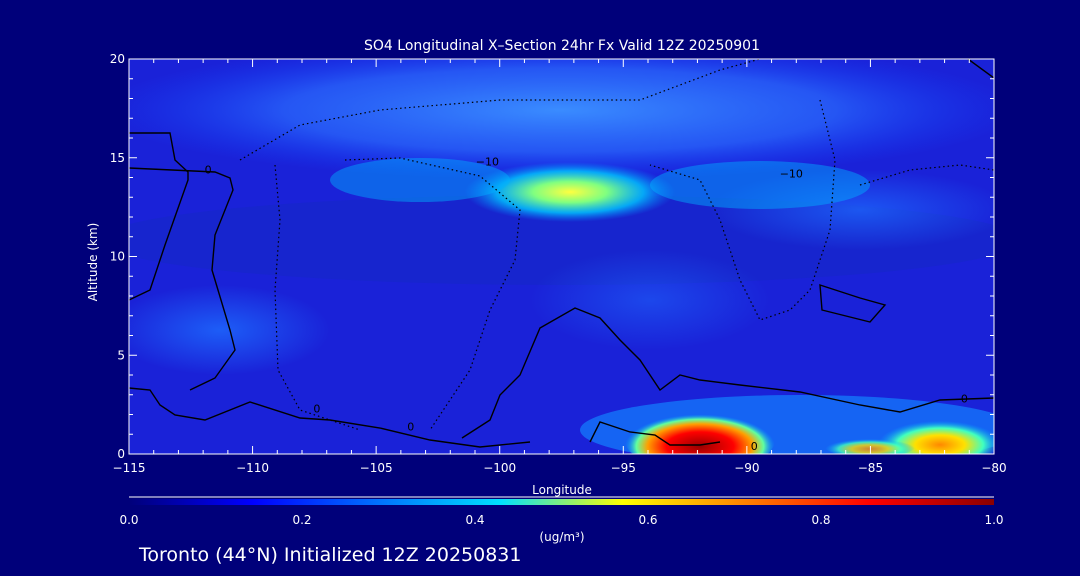 This screenshot has height=576, width=1080. Describe the element at coordinates (727, 373) in the screenshot. I see `contour-solid-ridge` at that location.